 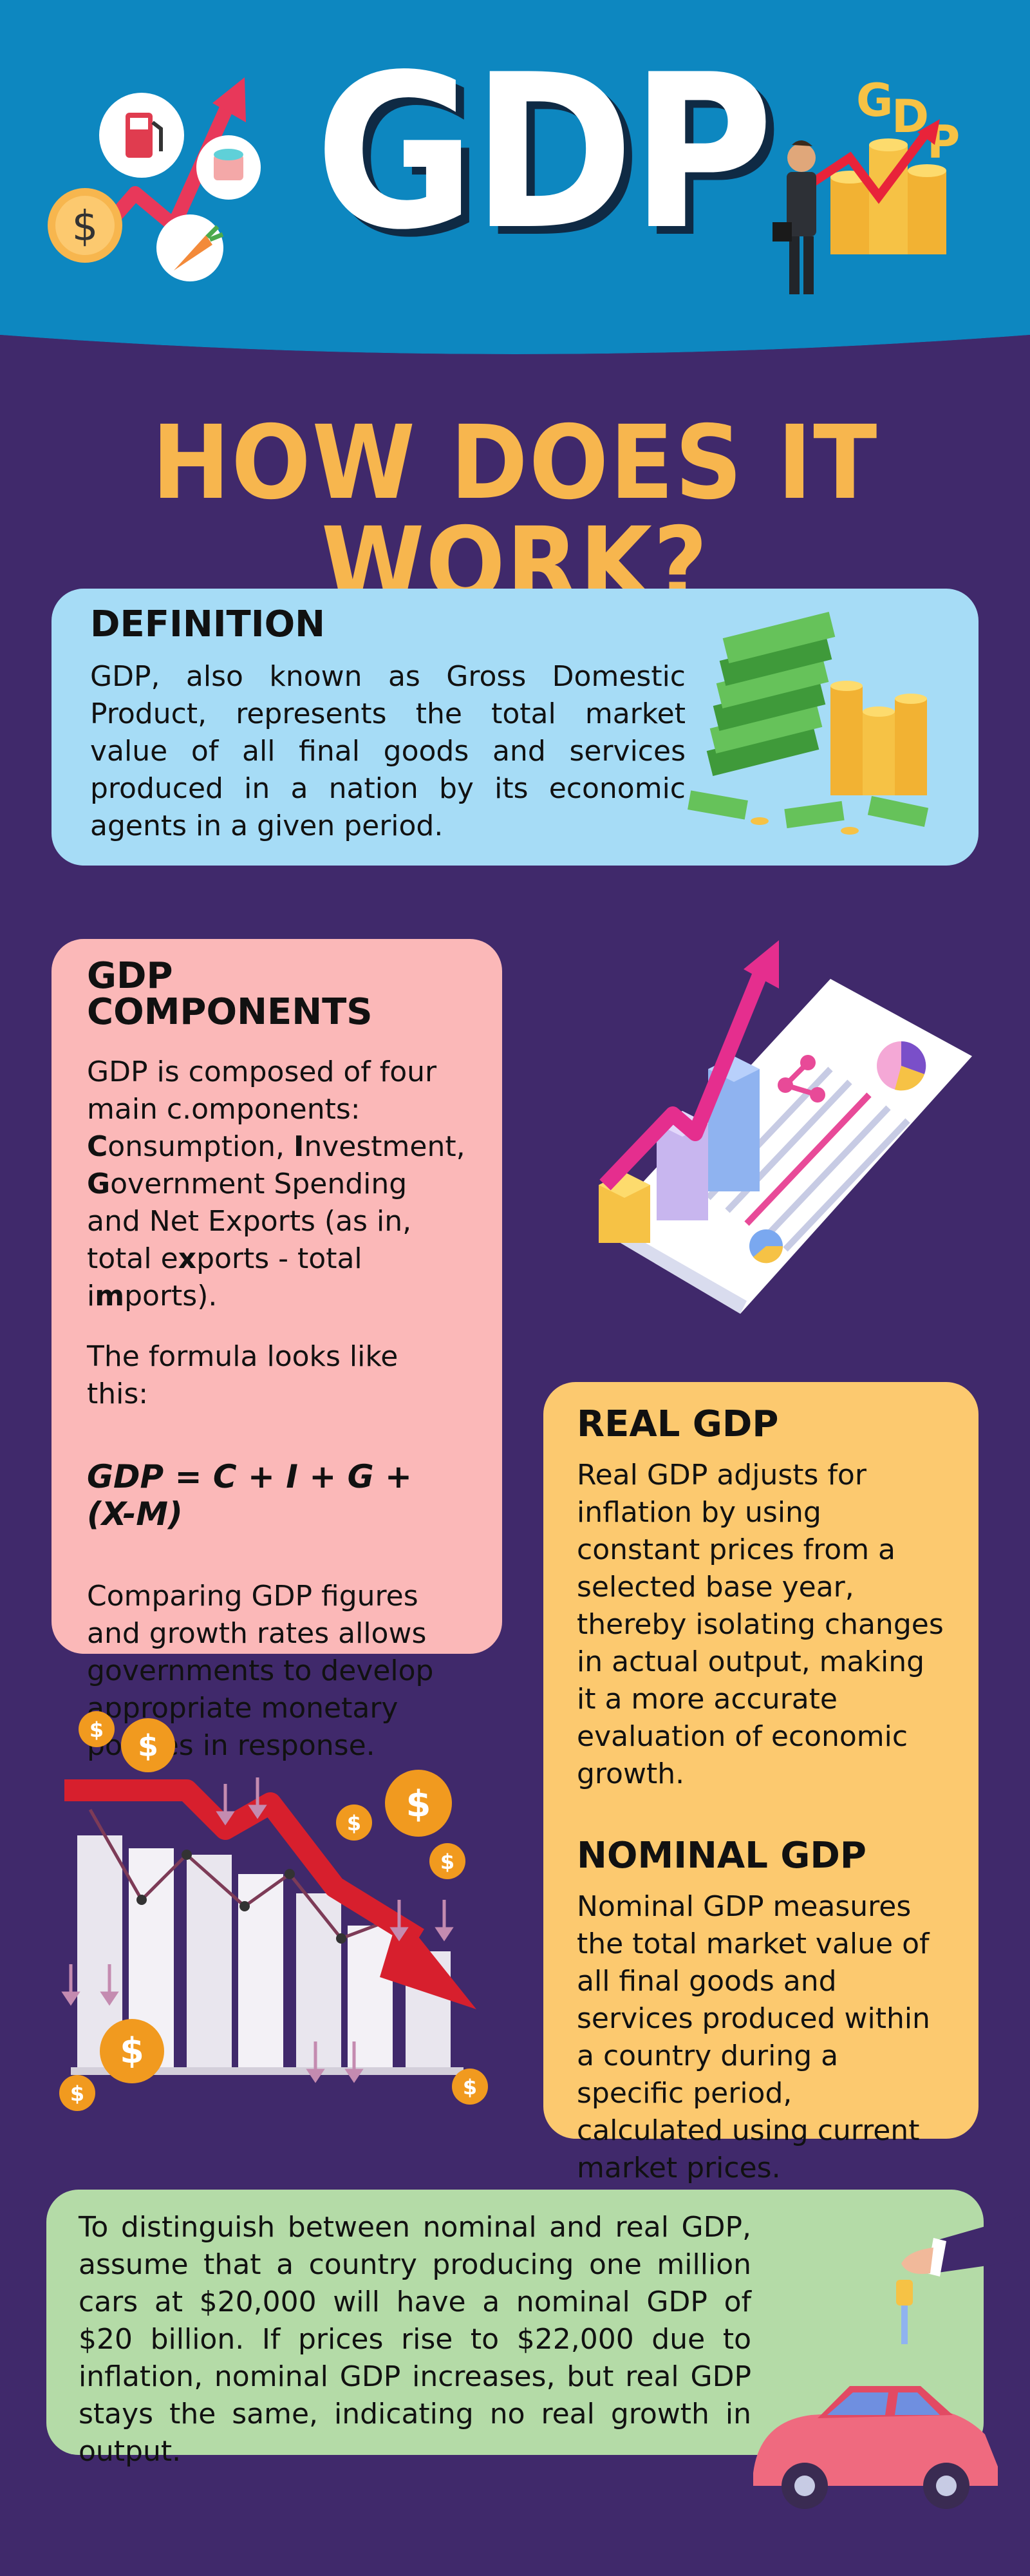 What do you see at coordinates (876, 2447) in the screenshot?
I see `car-icon` at bounding box center [876, 2447].